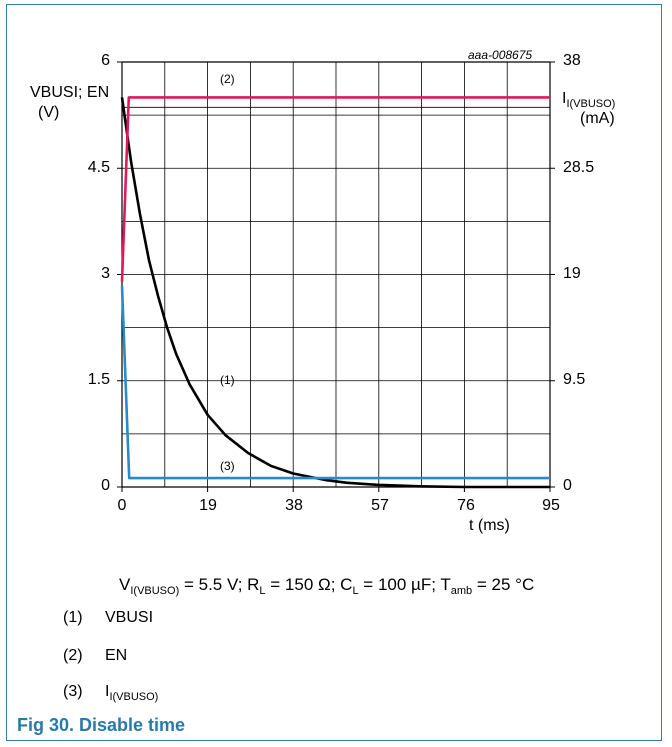 This screenshot has height=747, width=672. I want to click on x-tick: 0, so click(122, 505).